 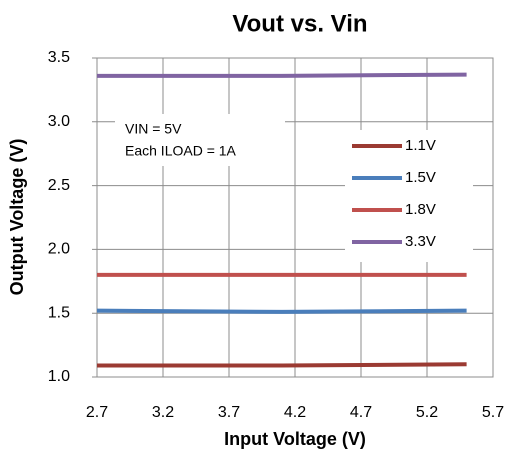 What do you see at coordinates (59, 121) in the screenshot?
I see `y-tick-label: 3.0` at bounding box center [59, 121].